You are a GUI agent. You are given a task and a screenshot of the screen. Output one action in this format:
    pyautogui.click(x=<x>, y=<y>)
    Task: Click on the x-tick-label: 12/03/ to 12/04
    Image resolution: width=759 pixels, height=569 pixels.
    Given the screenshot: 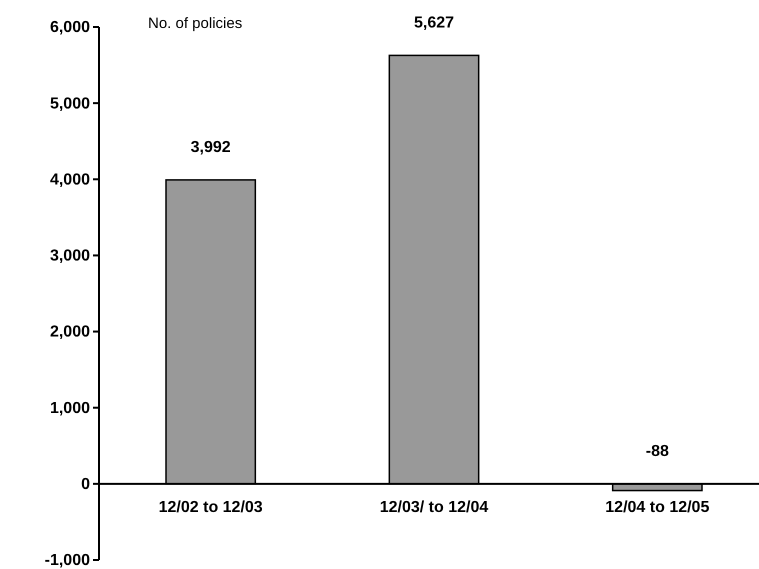 What is the action you would take?
    pyautogui.click(x=434, y=507)
    